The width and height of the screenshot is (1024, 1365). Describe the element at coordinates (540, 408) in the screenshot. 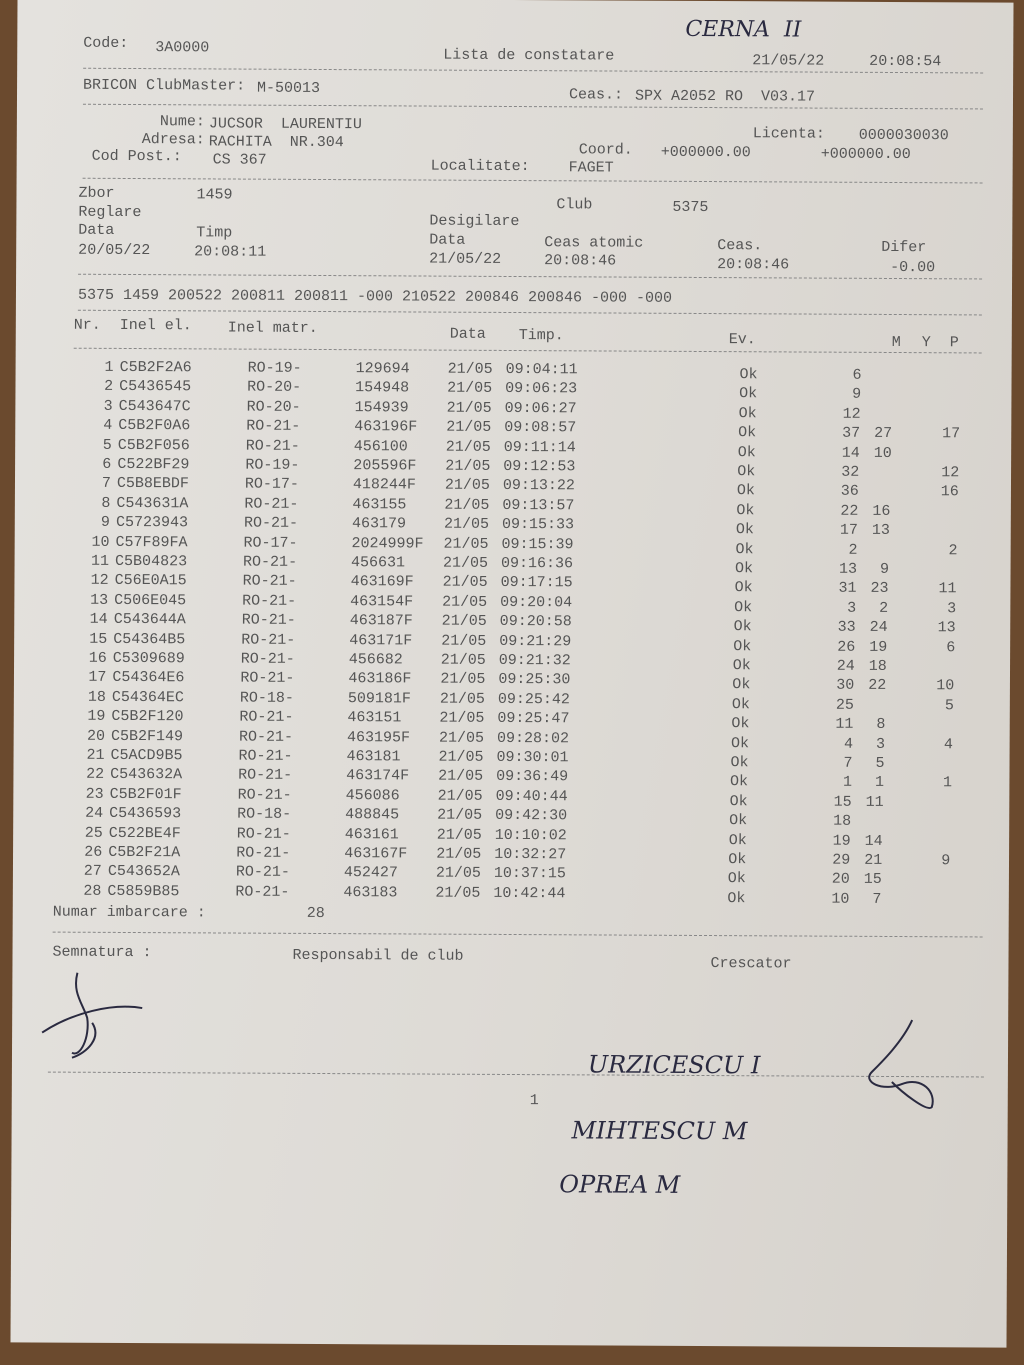

I see `cell-time: 09:06:27` at that location.